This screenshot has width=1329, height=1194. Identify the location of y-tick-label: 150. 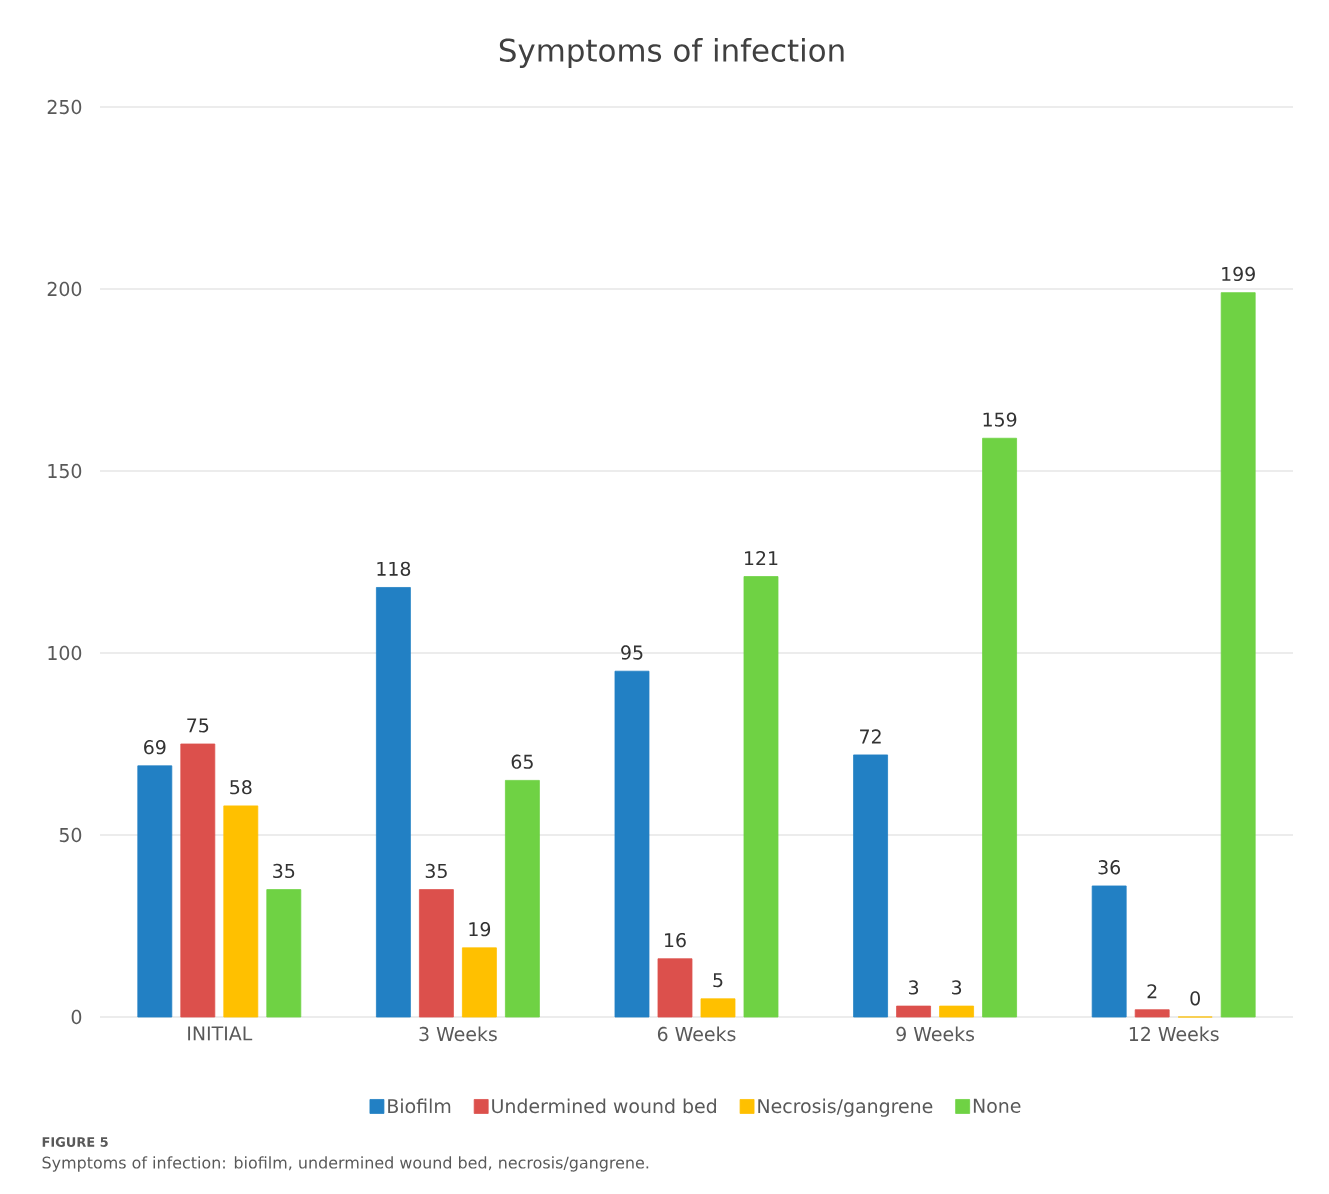
(65, 471).